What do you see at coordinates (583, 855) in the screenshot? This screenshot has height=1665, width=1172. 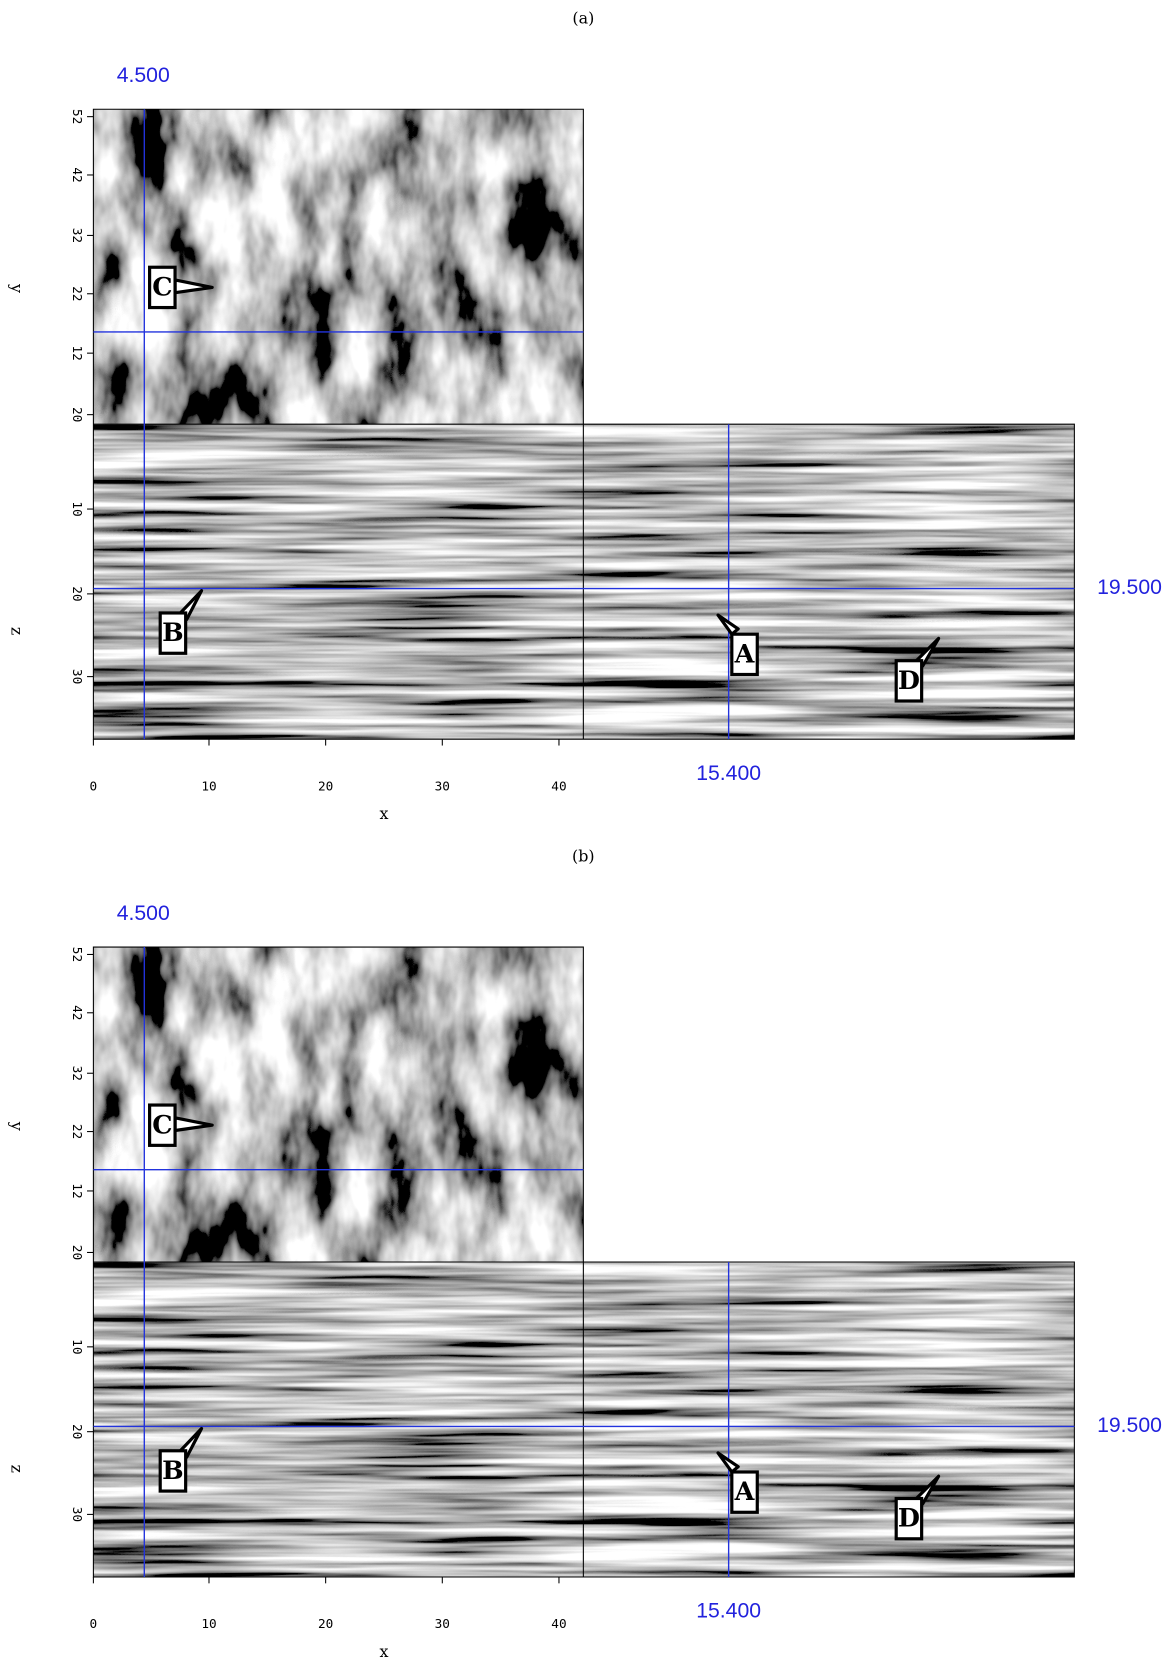 I see `panel-label: (b)` at bounding box center [583, 855].